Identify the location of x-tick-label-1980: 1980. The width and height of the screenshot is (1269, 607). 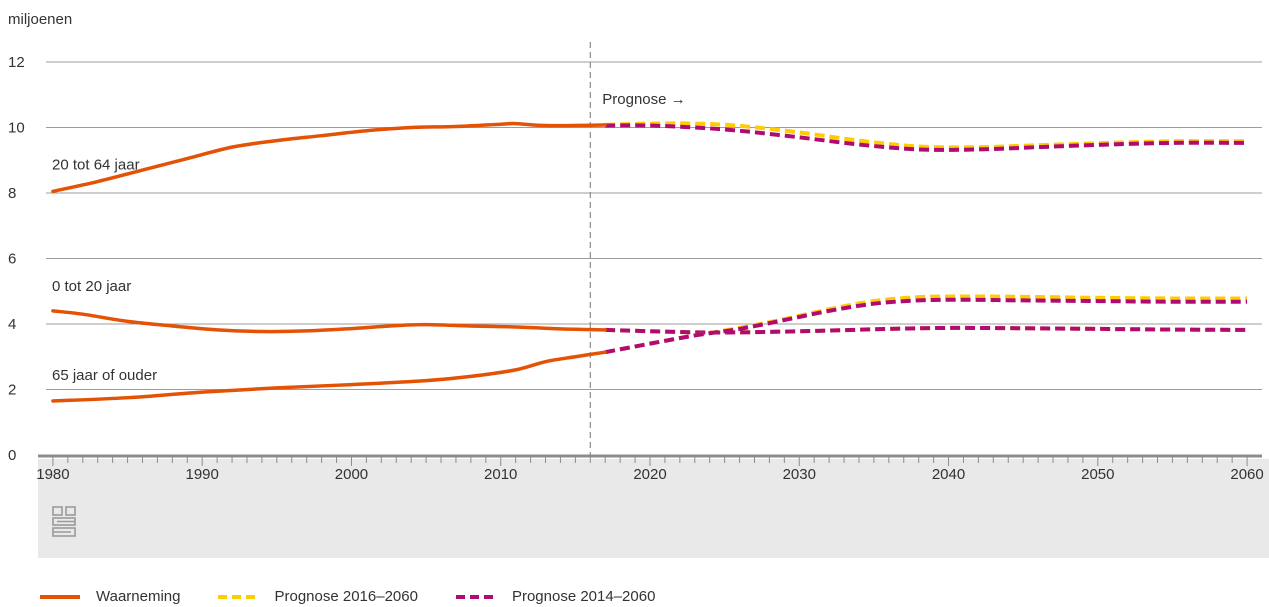
(52, 474).